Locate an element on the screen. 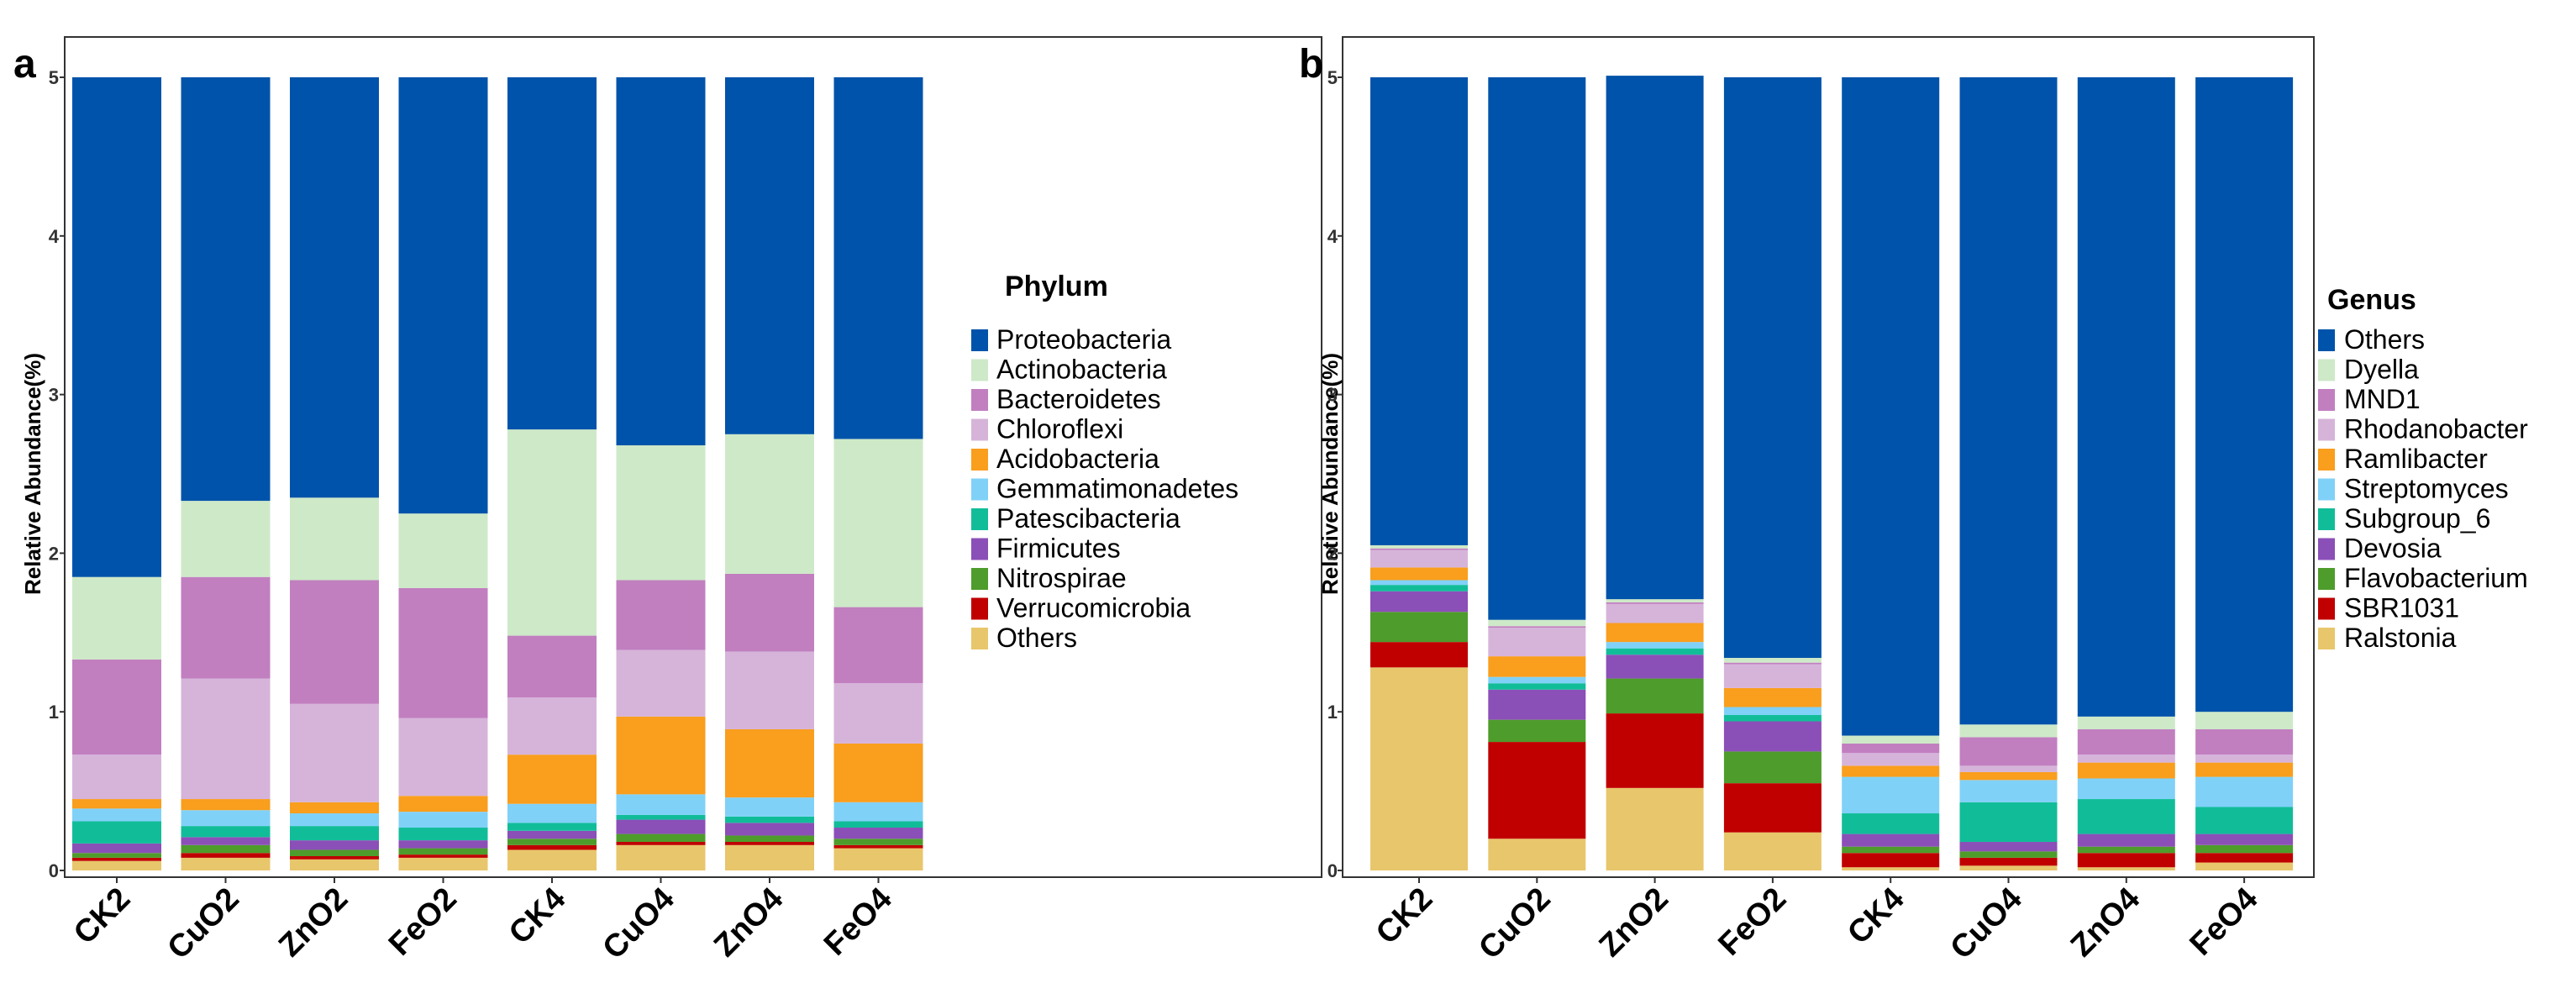 This screenshot has height=999, width=2576. legend-entry: Devosia is located at coordinates (2393, 549).